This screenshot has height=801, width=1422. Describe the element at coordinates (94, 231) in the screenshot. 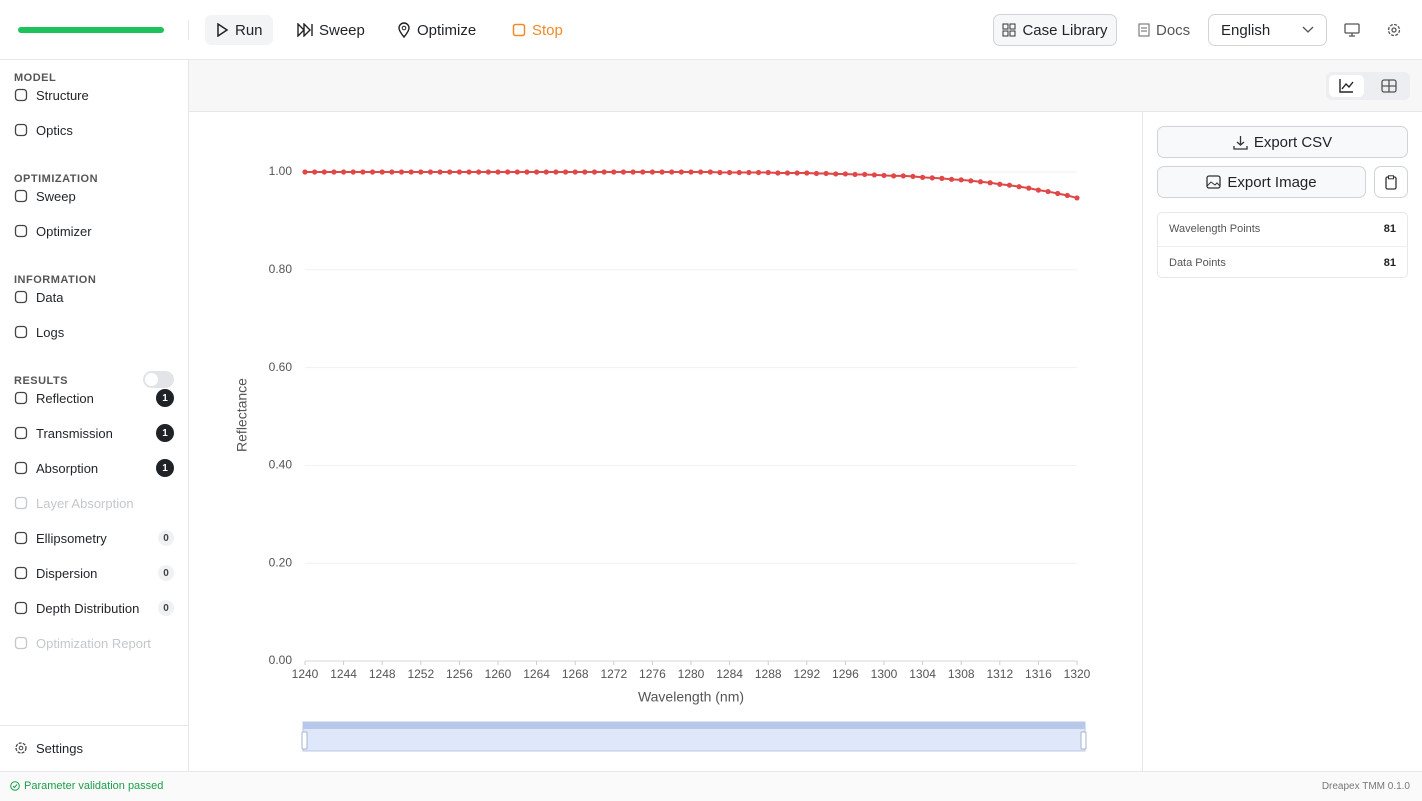

I see `nav-item: Optimizer` at that location.